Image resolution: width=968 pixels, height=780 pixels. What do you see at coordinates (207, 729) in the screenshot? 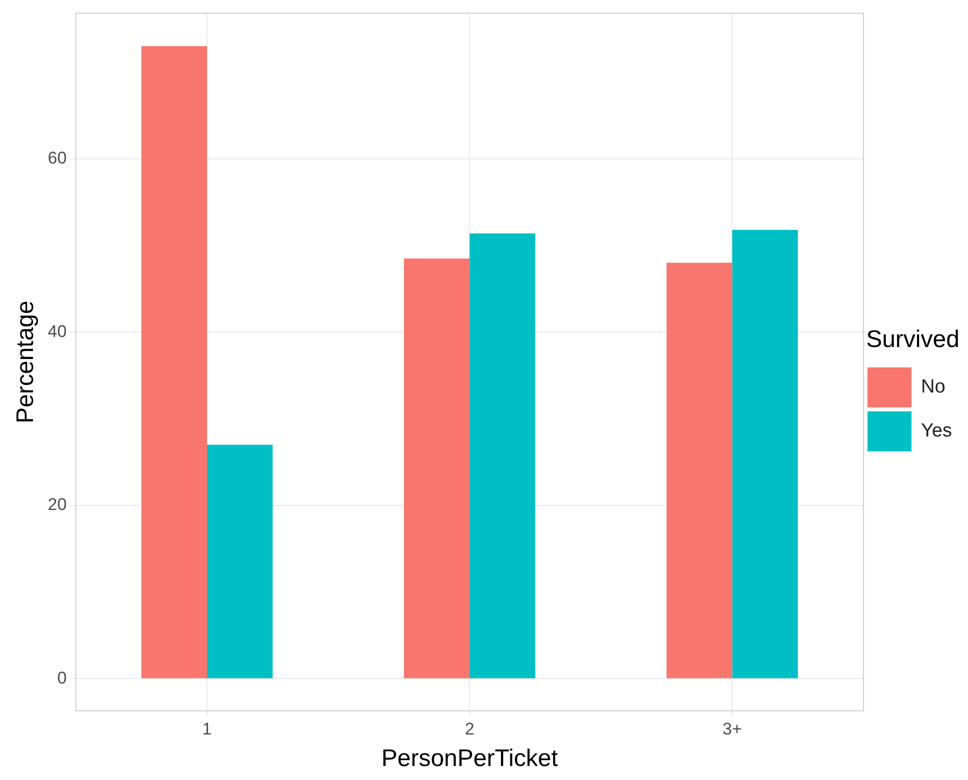
I see `x-tick-label: 1` at bounding box center [207, 729].